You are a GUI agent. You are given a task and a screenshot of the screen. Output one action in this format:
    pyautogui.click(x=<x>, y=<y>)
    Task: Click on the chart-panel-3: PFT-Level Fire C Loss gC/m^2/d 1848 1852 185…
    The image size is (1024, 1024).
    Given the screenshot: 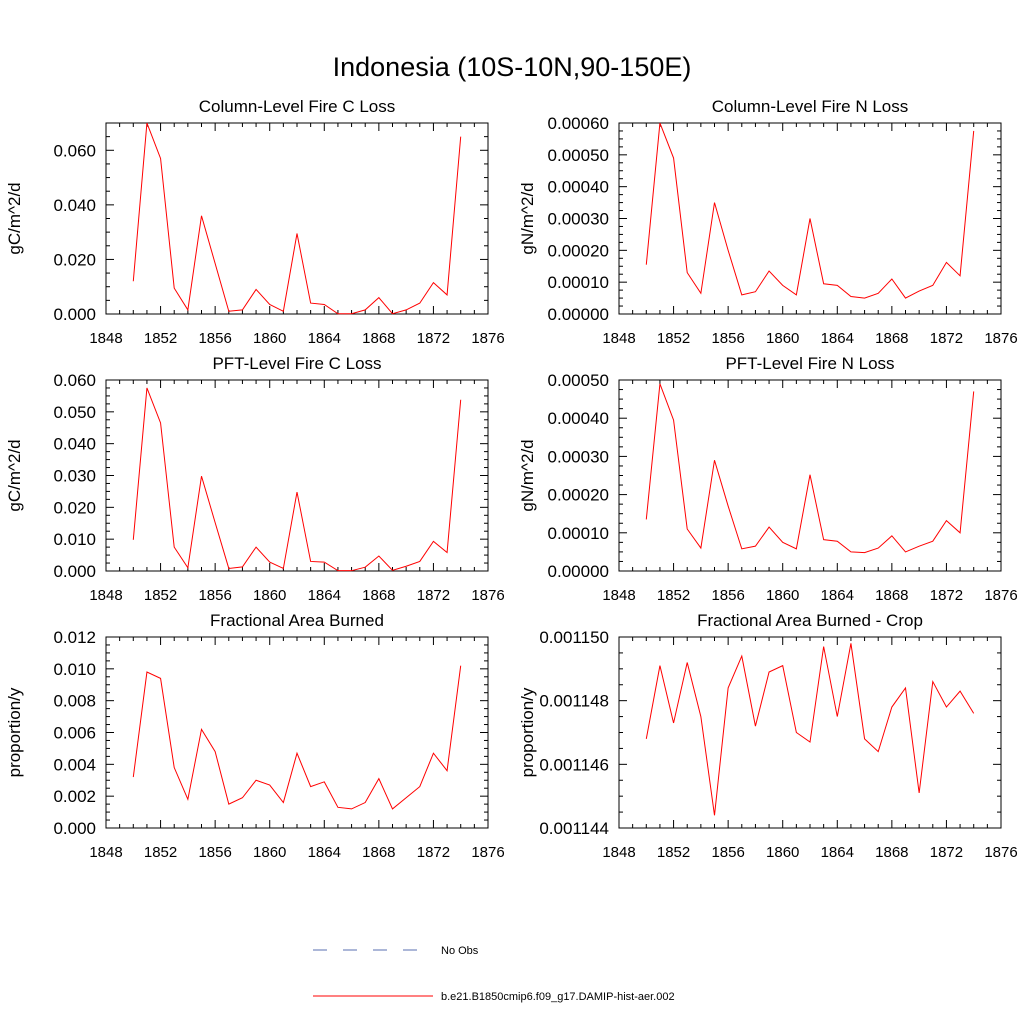 What is the action you would take?
    pyautogui.click(x=255, y=479)
    